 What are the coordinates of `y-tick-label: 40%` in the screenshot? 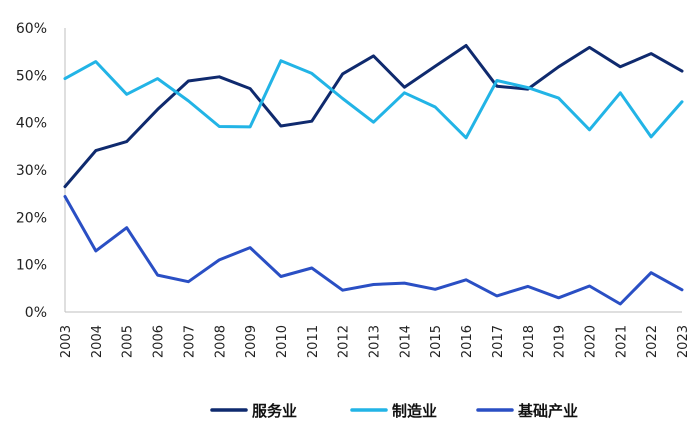 It's located at (31, 124).